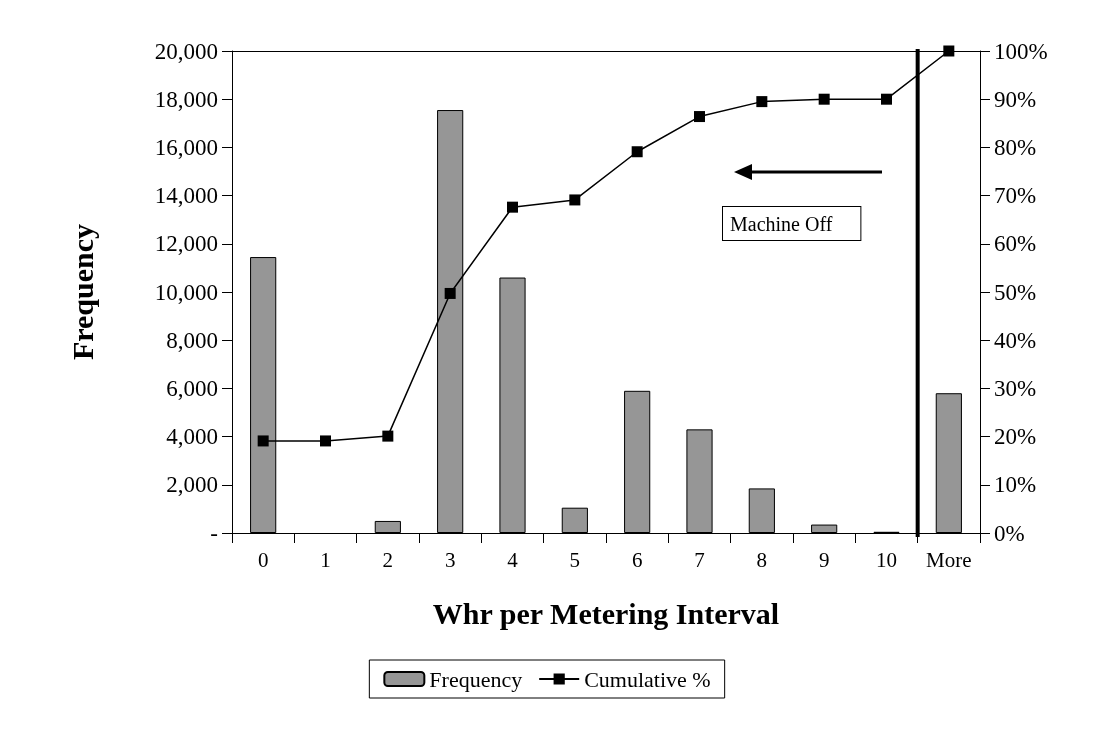  Describe the element at coordinates (192, 340) in the screenshot. I see `y-tick-label: 8,000` at that location.